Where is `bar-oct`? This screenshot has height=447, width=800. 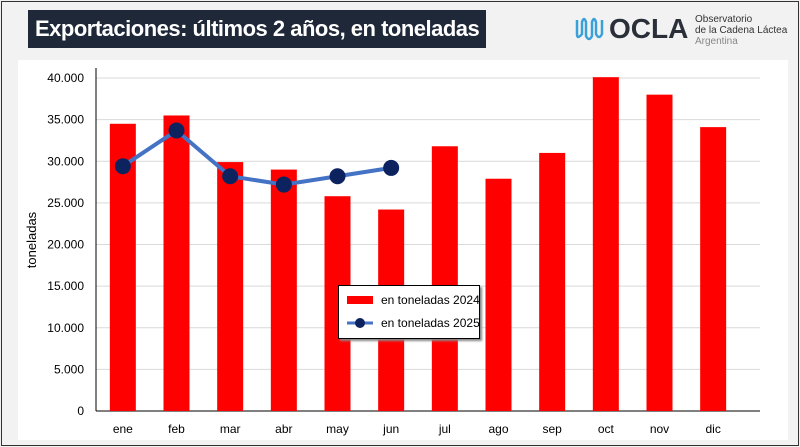 bar-oct is located at coordinates (605, 244).